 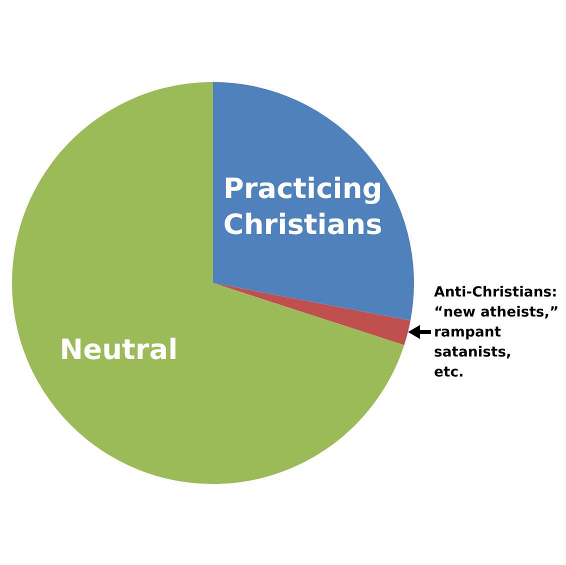 What do you see at coordinates (302, 206) in the screenshot?
I see `slice-label: Practicing Christians` at bounding box center [302, 206].